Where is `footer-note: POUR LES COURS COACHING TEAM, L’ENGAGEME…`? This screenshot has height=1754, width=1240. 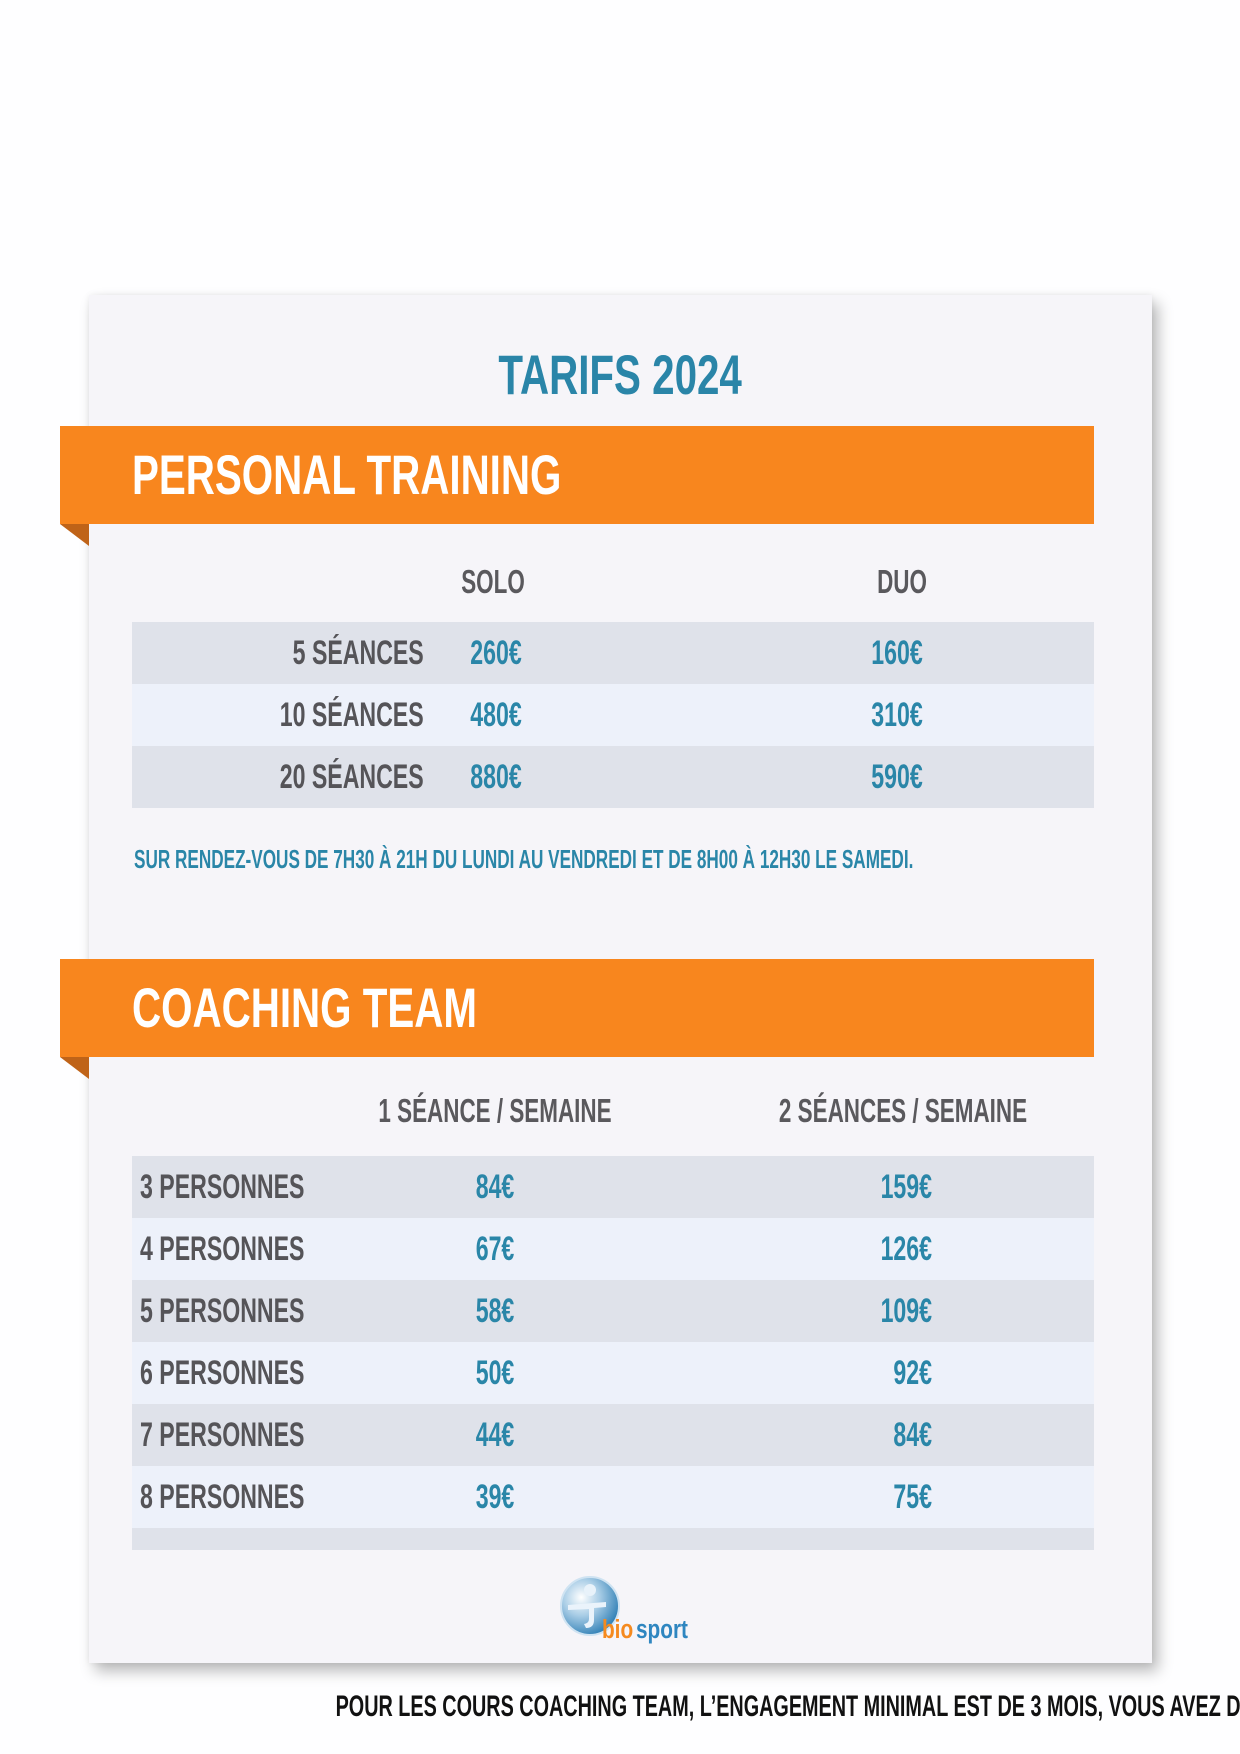 footer-note: POUR LES COURS COACHING TEAM, L’ENGAGEME… is located at coordinates (620, 1707).